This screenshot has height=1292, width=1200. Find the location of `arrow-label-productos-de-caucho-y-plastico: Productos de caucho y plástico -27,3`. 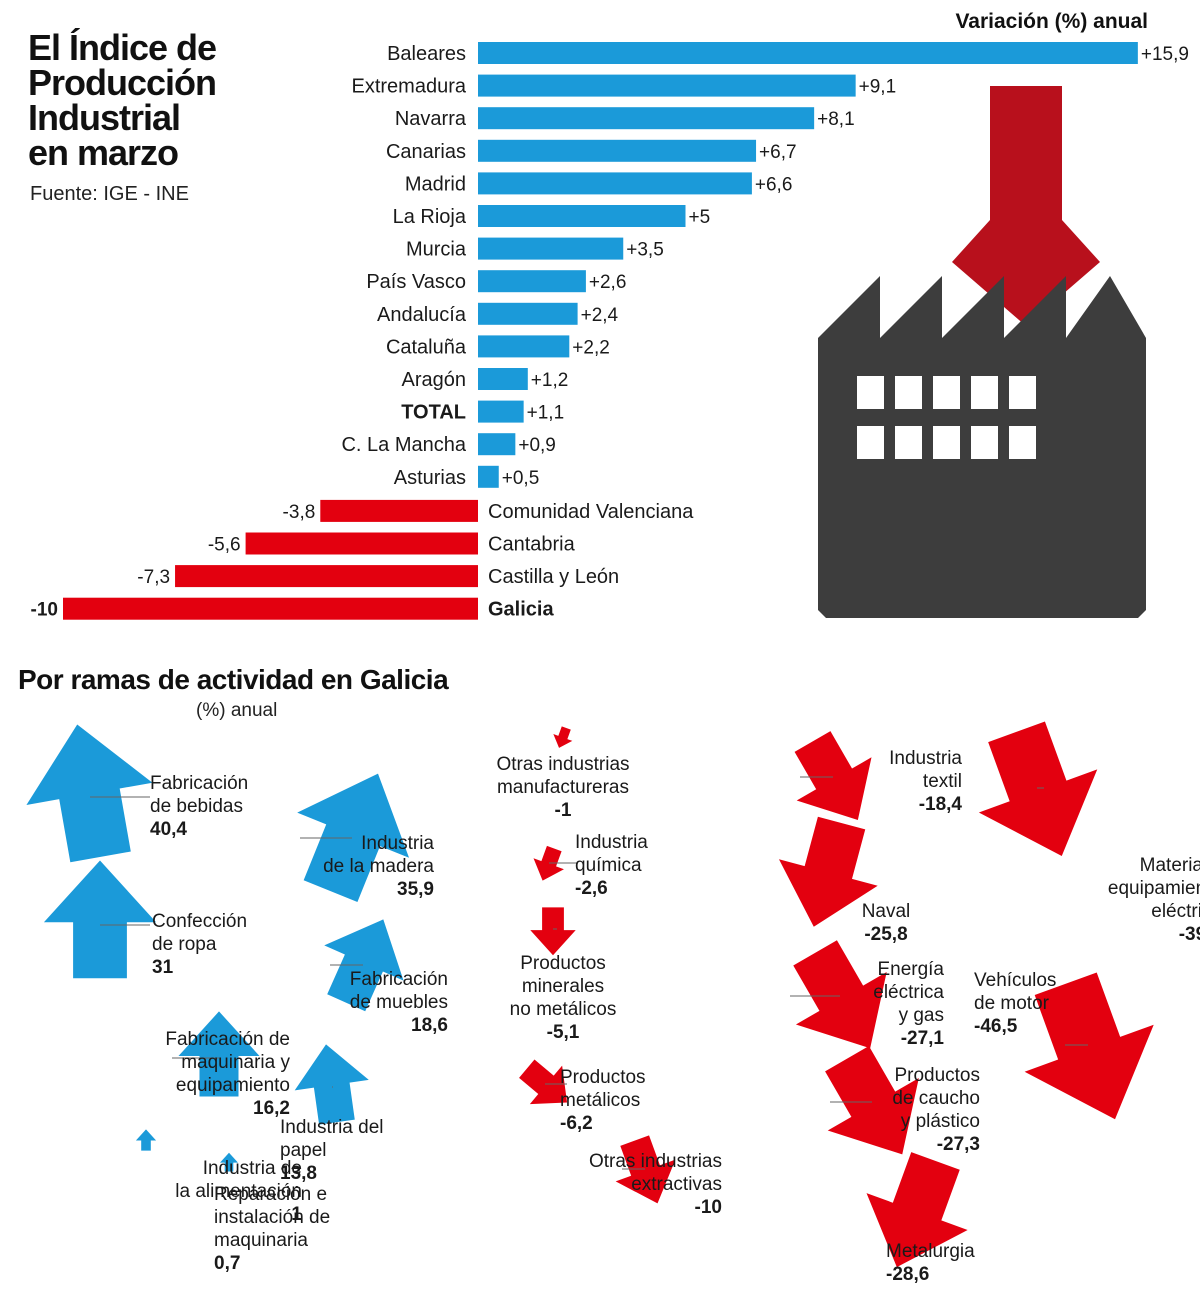

arrow-label-productos-de-caucho-y-plastico: Productos de caucho y plástico -27,3 is located at coordinates (855, 1110).